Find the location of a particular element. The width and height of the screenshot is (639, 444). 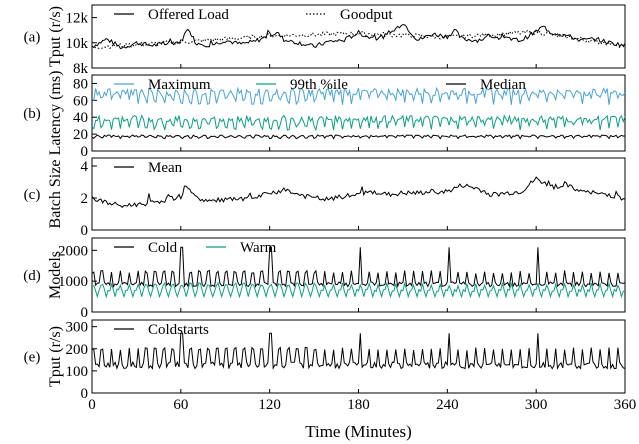

y-tick-label: 20 is located at coordinates (80, 135).